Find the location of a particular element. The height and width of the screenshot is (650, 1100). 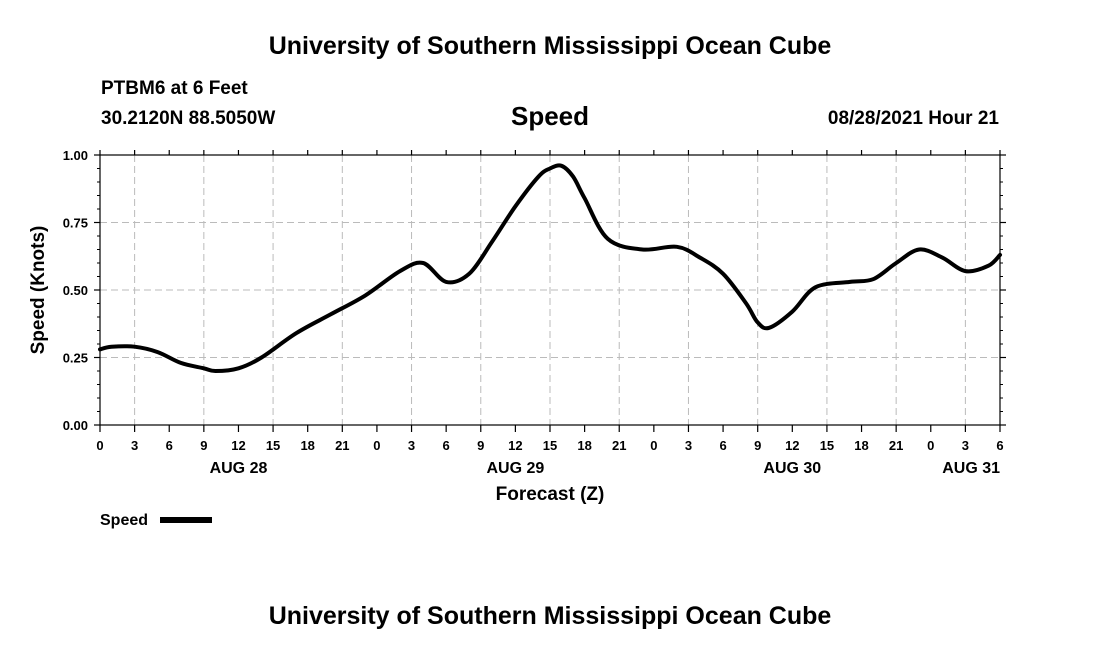

x-date-label: AUG 30 is located at coordinates (792, 468).